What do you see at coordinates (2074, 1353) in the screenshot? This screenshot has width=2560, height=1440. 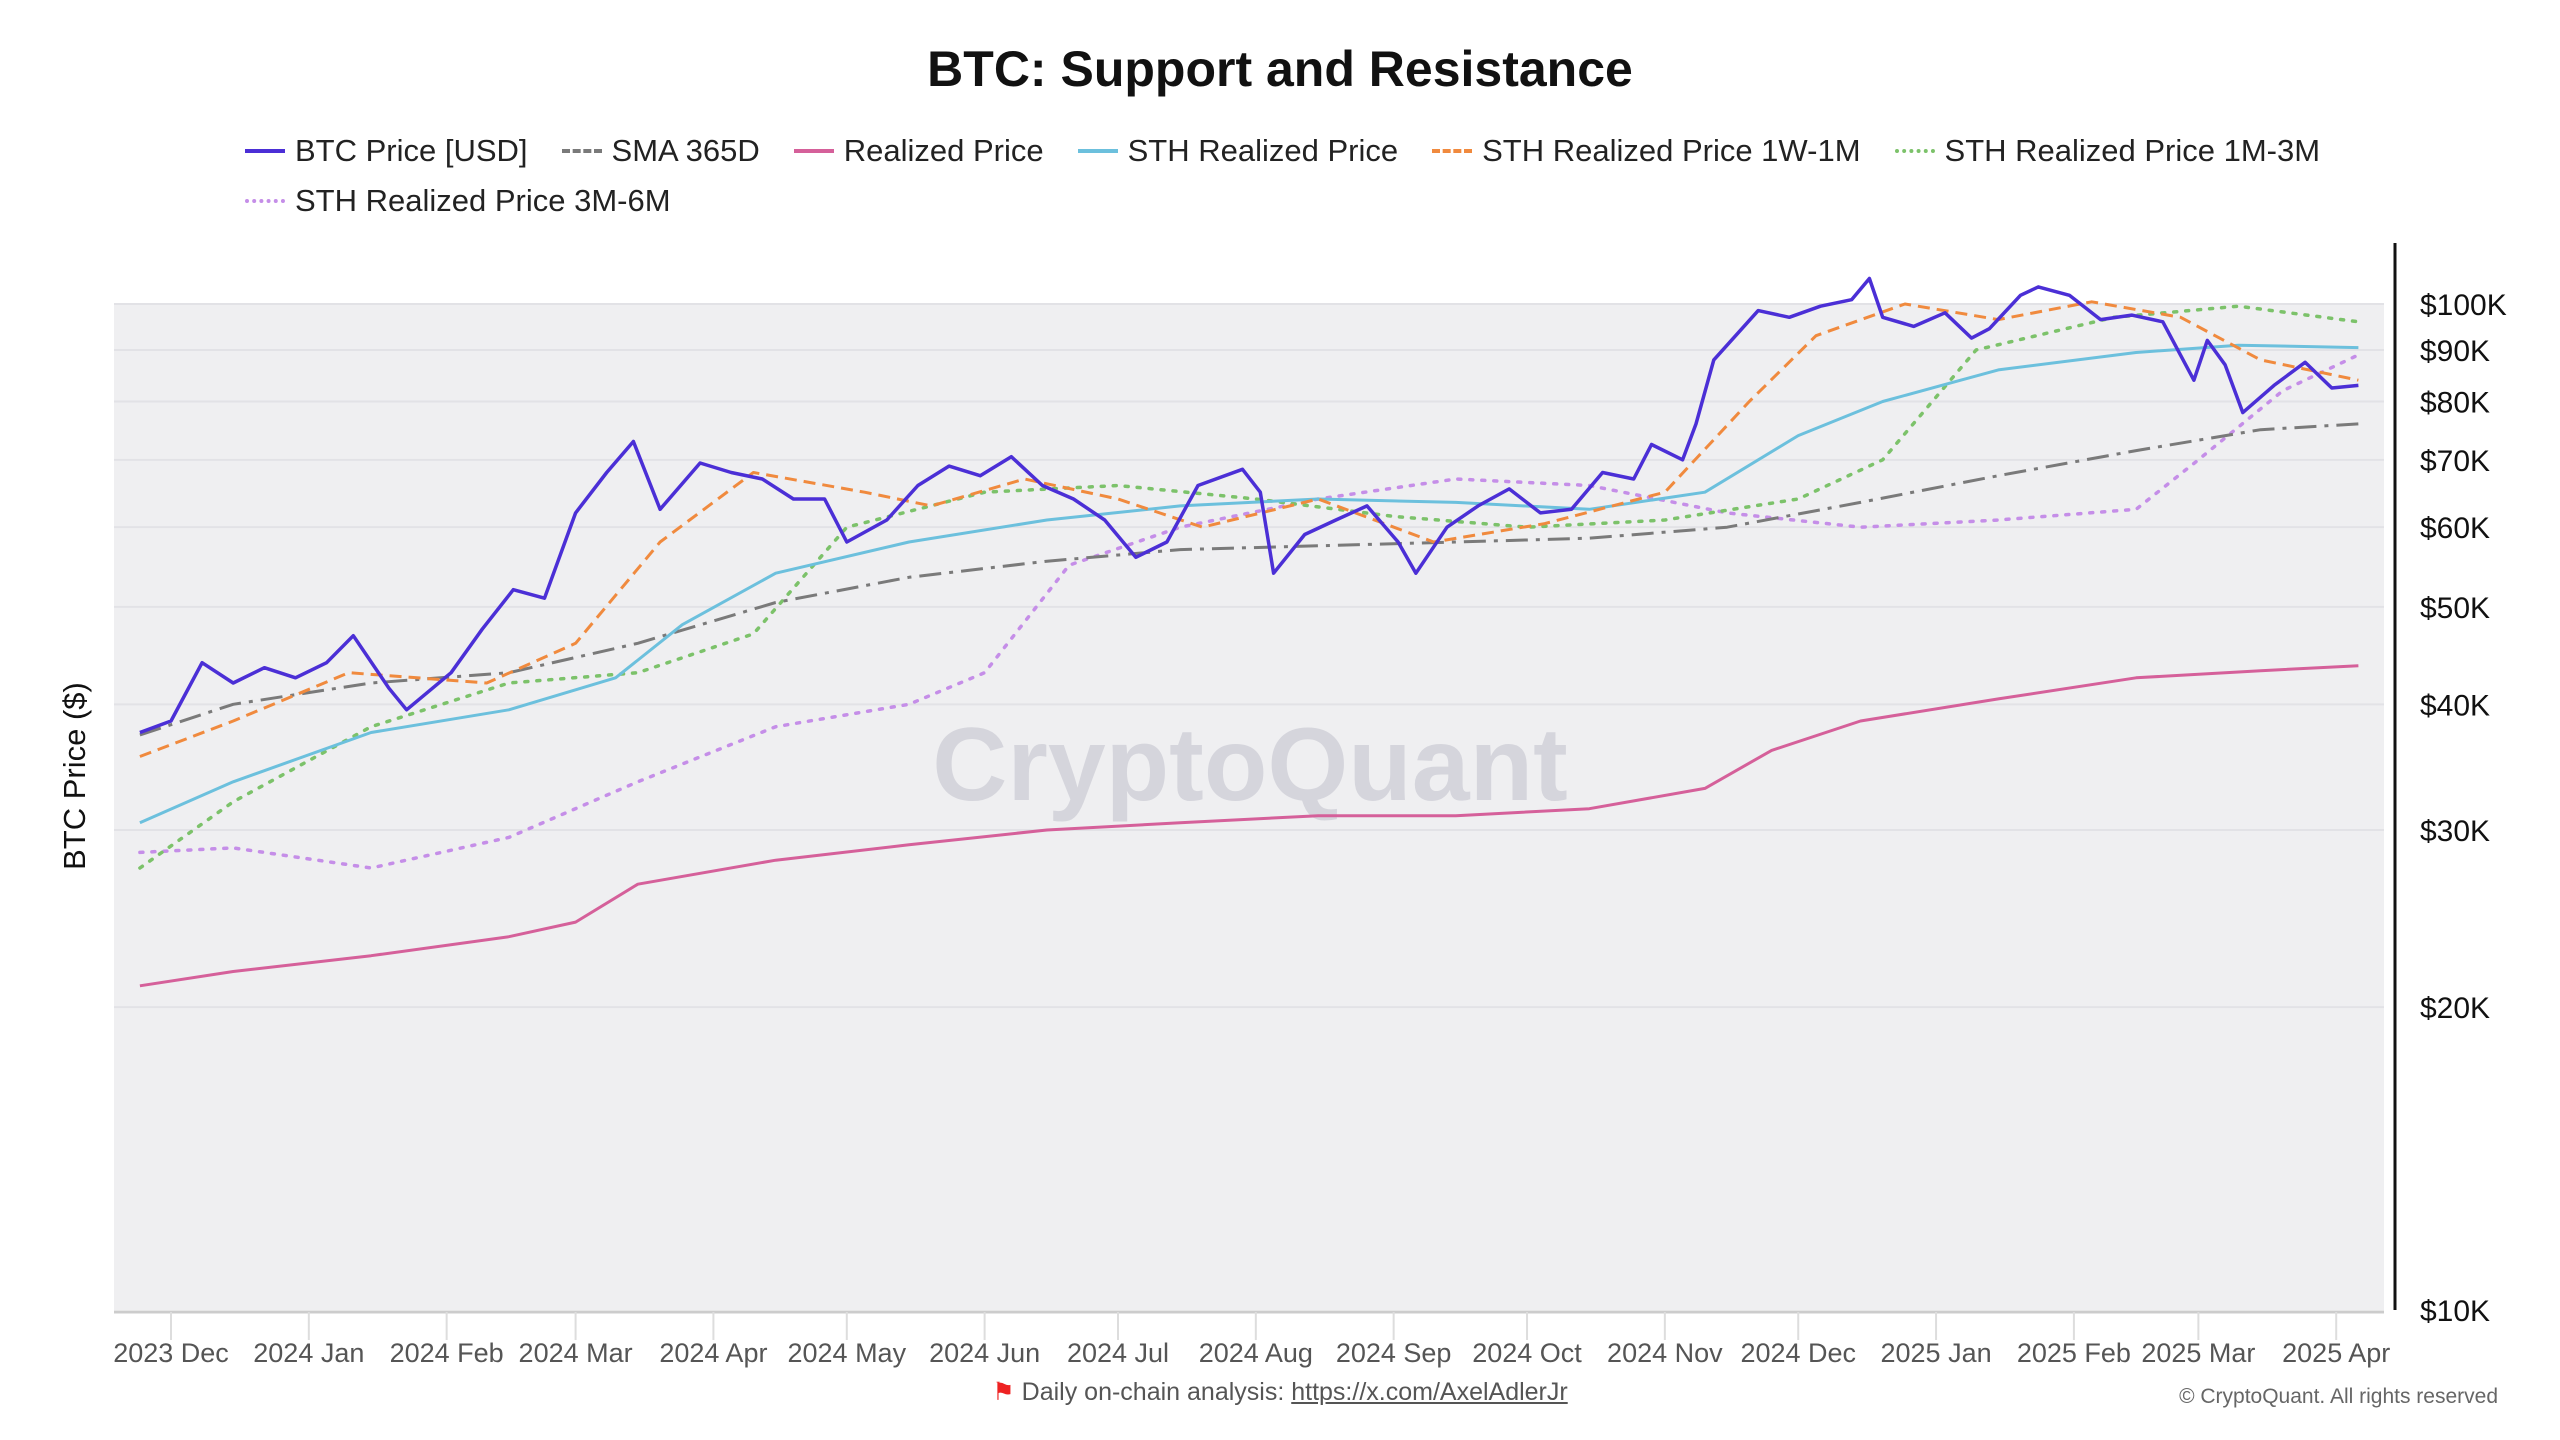 I see `x-tick-label: 2025 Feb` at bounding box center [2074, 1353].